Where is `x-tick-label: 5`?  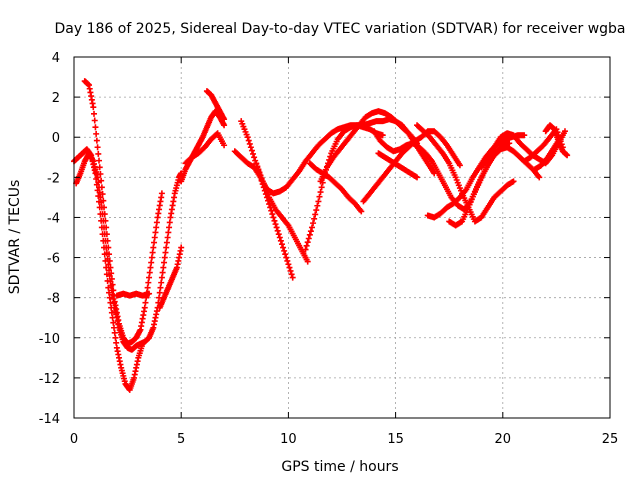
x-tick-label: 5 is located at coordinates (181, 439).